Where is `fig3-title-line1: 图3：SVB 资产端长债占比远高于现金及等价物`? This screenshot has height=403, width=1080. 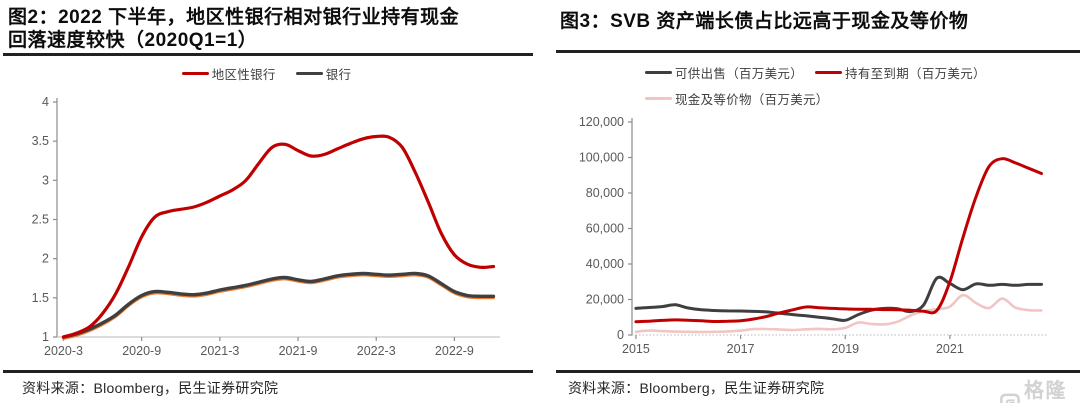
fig3-title-line1: 图3：SVB 资产端长债占比远高于现金及等价物 is located at coordinates (764, 21).